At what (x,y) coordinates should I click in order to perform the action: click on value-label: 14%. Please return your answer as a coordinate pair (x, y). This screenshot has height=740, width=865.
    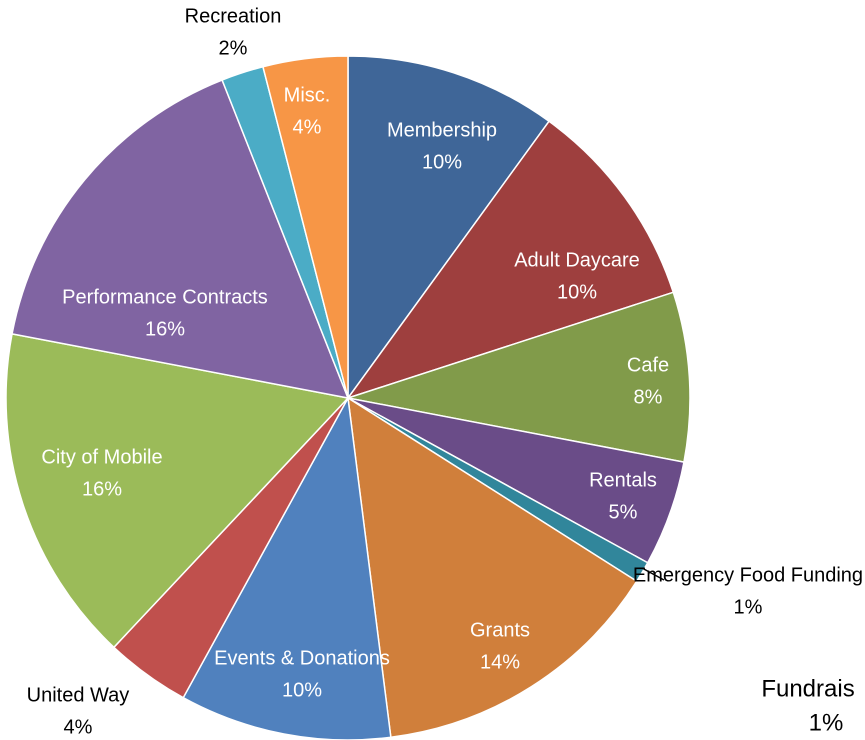
    Looking at the image, I should click on (500, 662).